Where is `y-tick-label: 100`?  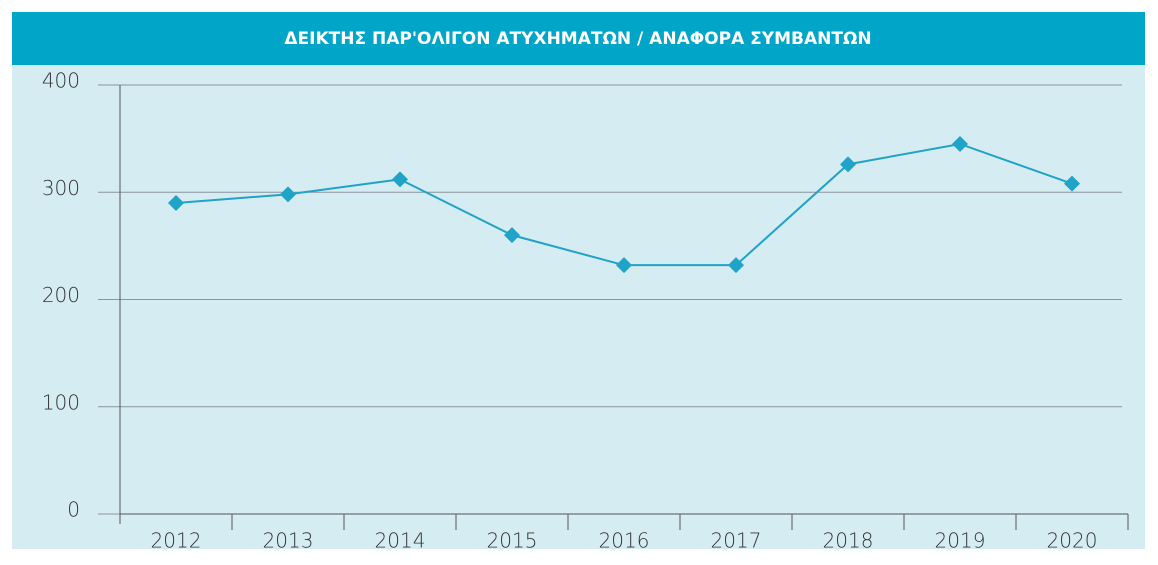
y-tick-label: 100 is located at coordinates (61, 402).